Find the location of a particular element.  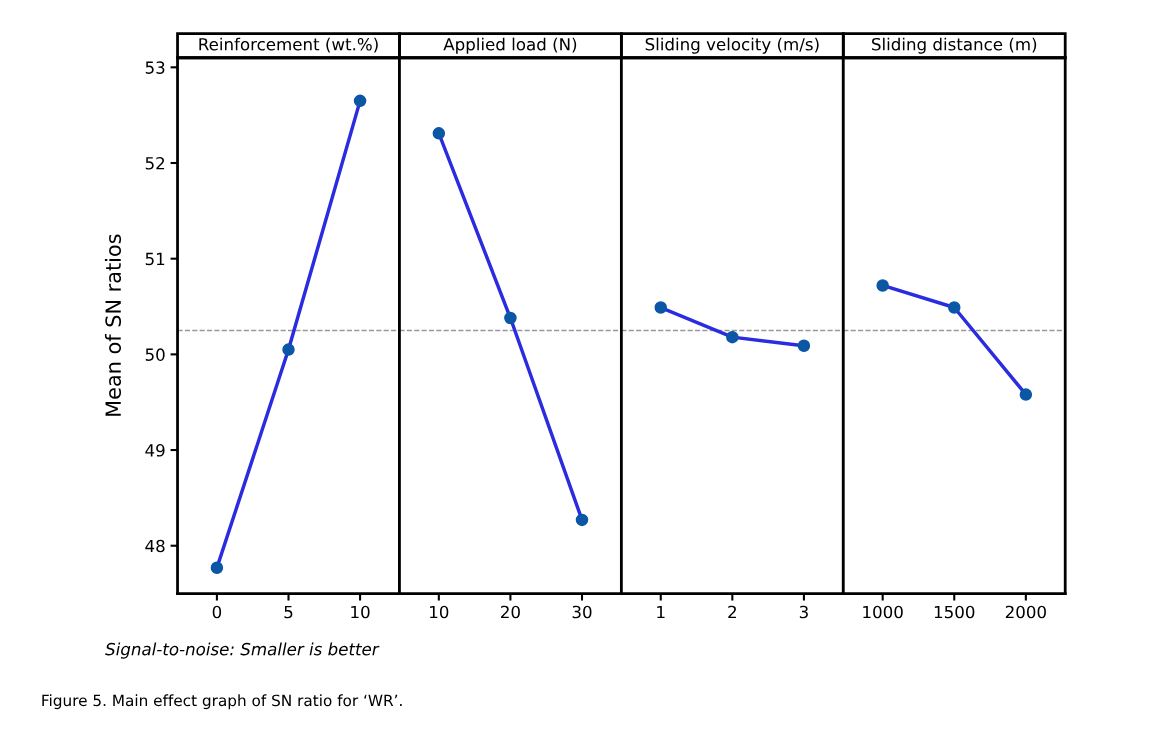

x-tick-label: 1000 is located at coordinates (883, 612).